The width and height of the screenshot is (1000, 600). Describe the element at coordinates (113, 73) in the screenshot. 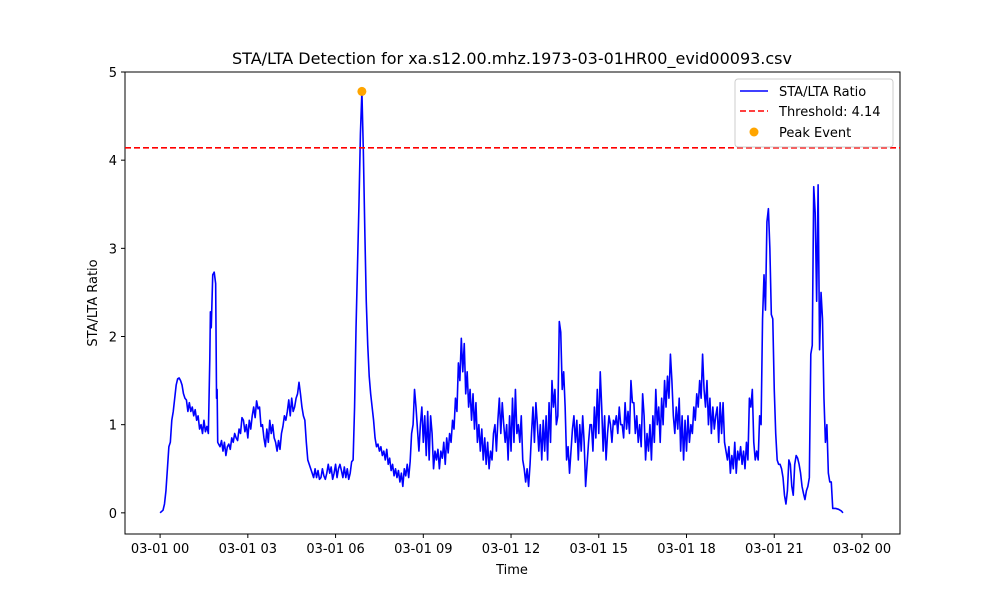

I see `y-tick-label: 5` at that location.